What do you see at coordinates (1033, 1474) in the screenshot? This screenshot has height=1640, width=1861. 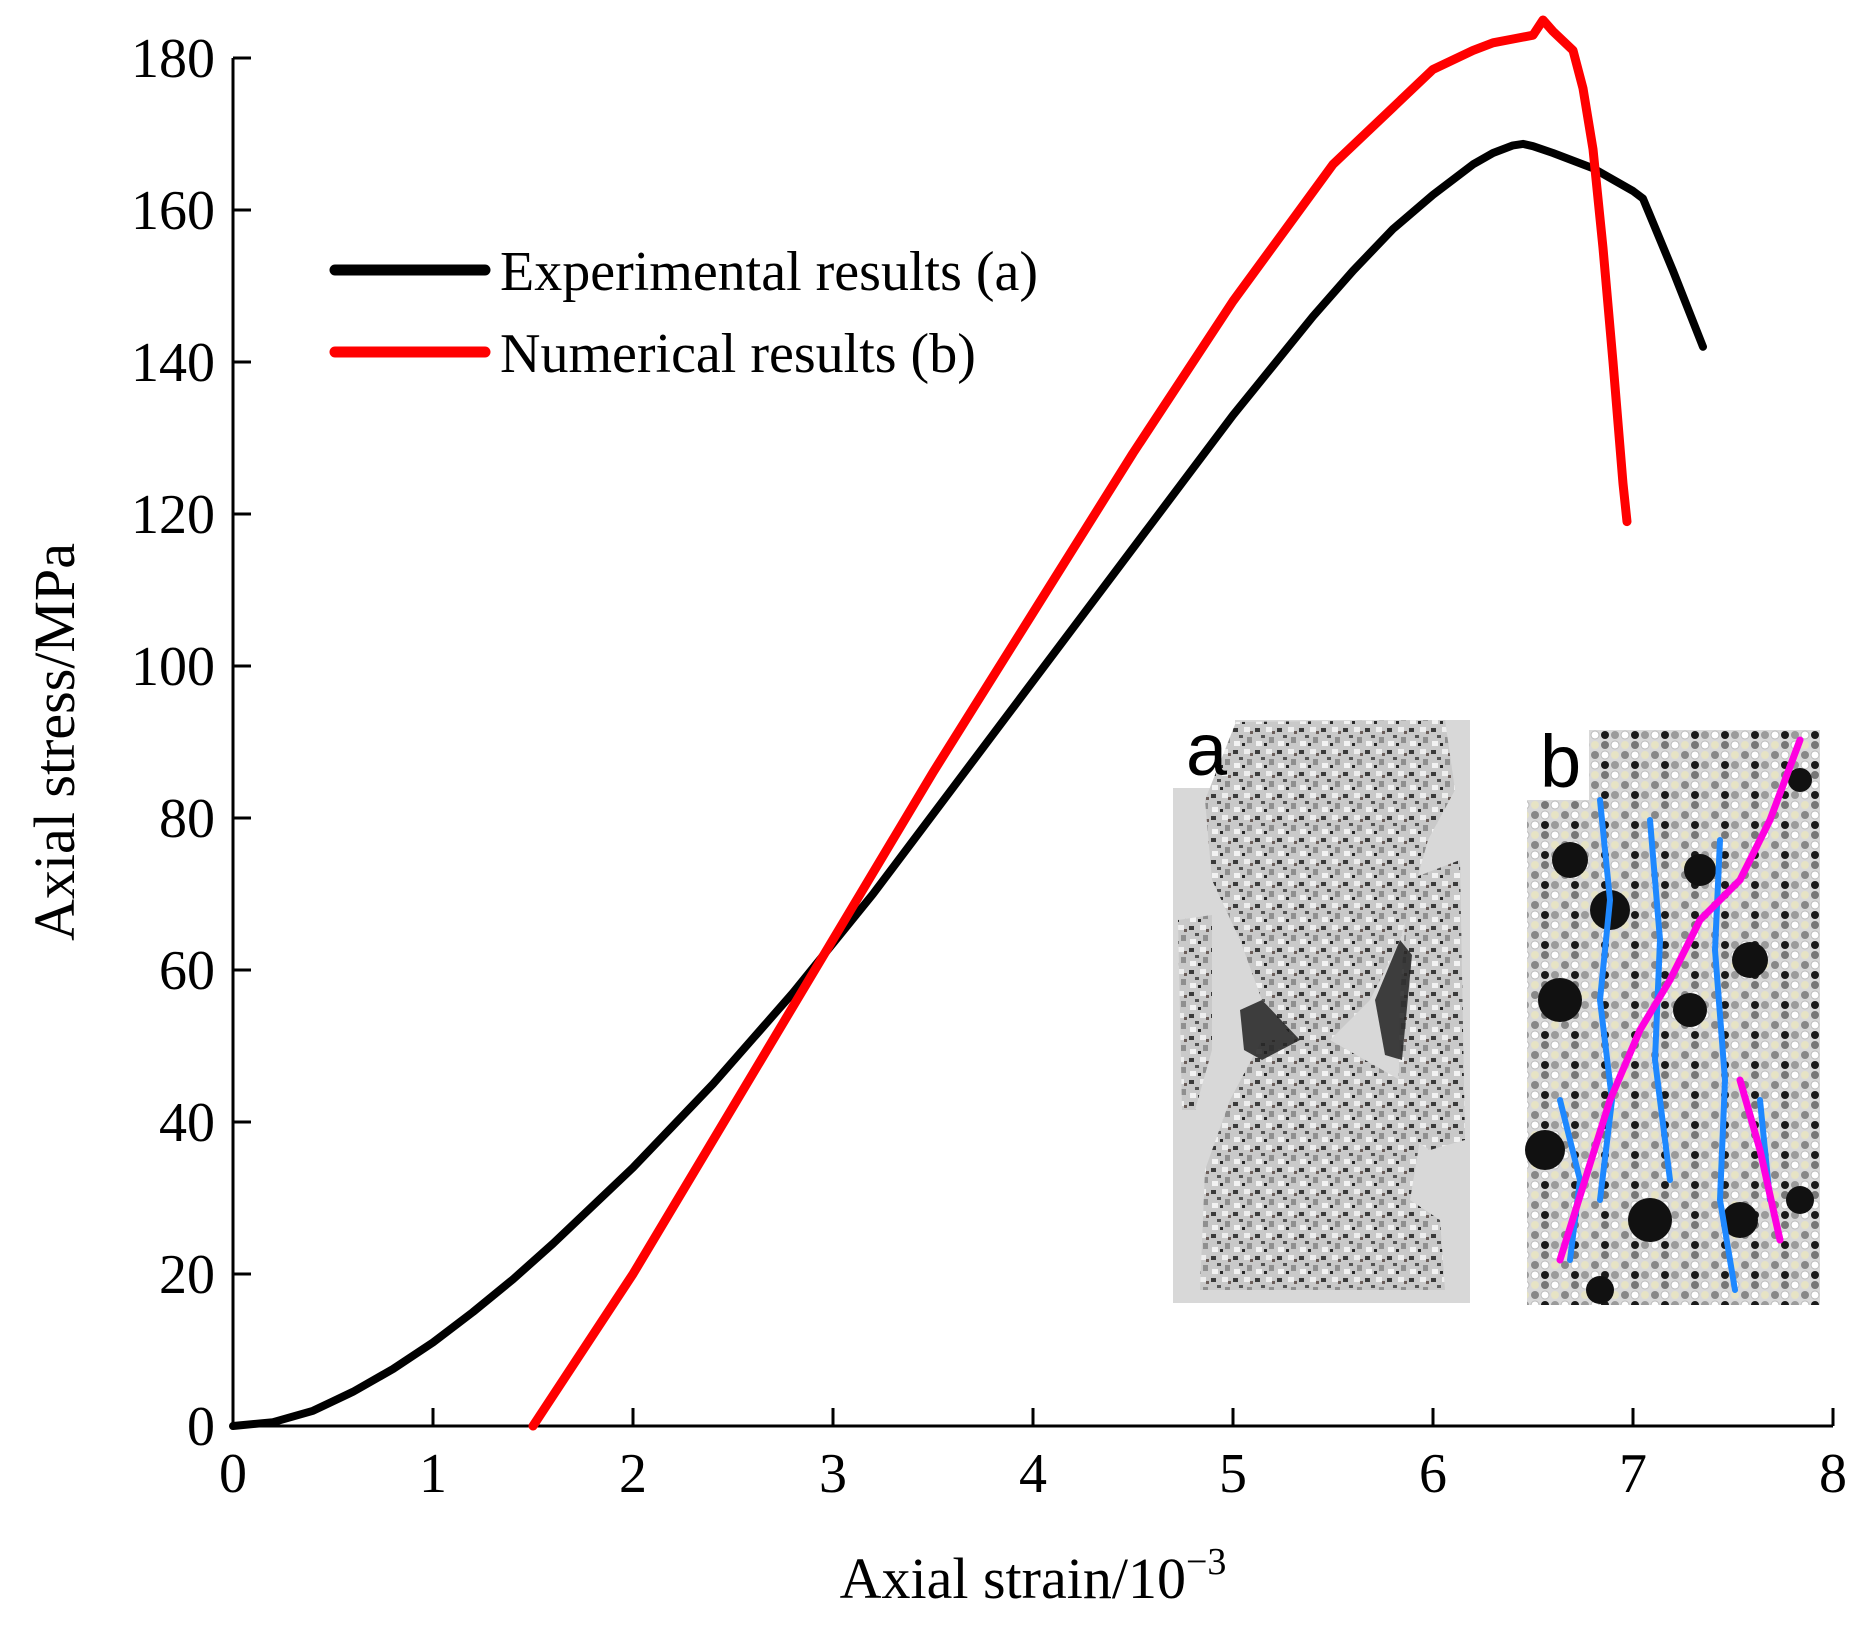 I see `x-tick-label: 4` at bounding box center [1033, 1474].